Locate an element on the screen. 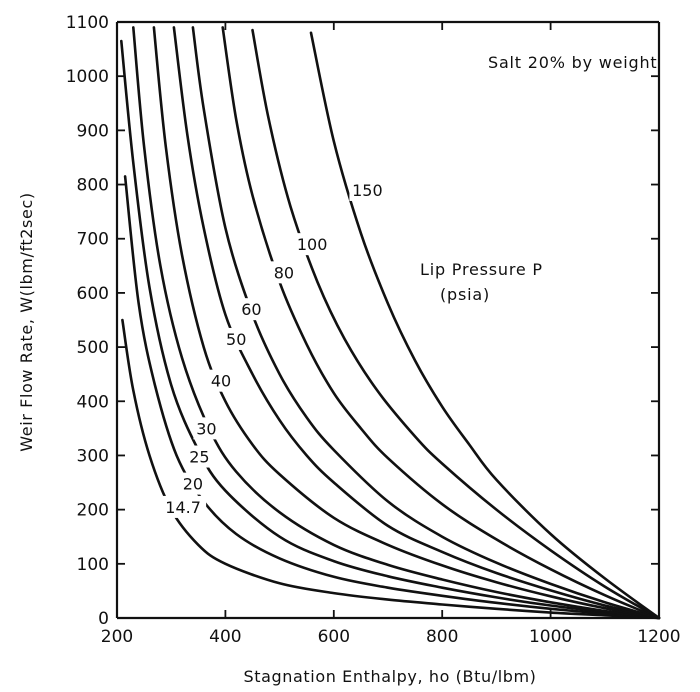 Image resolution: width=700 pixels, height=692 pixels. salt-annotation: Salt 20% by weight is located at coordinates (572, 62).